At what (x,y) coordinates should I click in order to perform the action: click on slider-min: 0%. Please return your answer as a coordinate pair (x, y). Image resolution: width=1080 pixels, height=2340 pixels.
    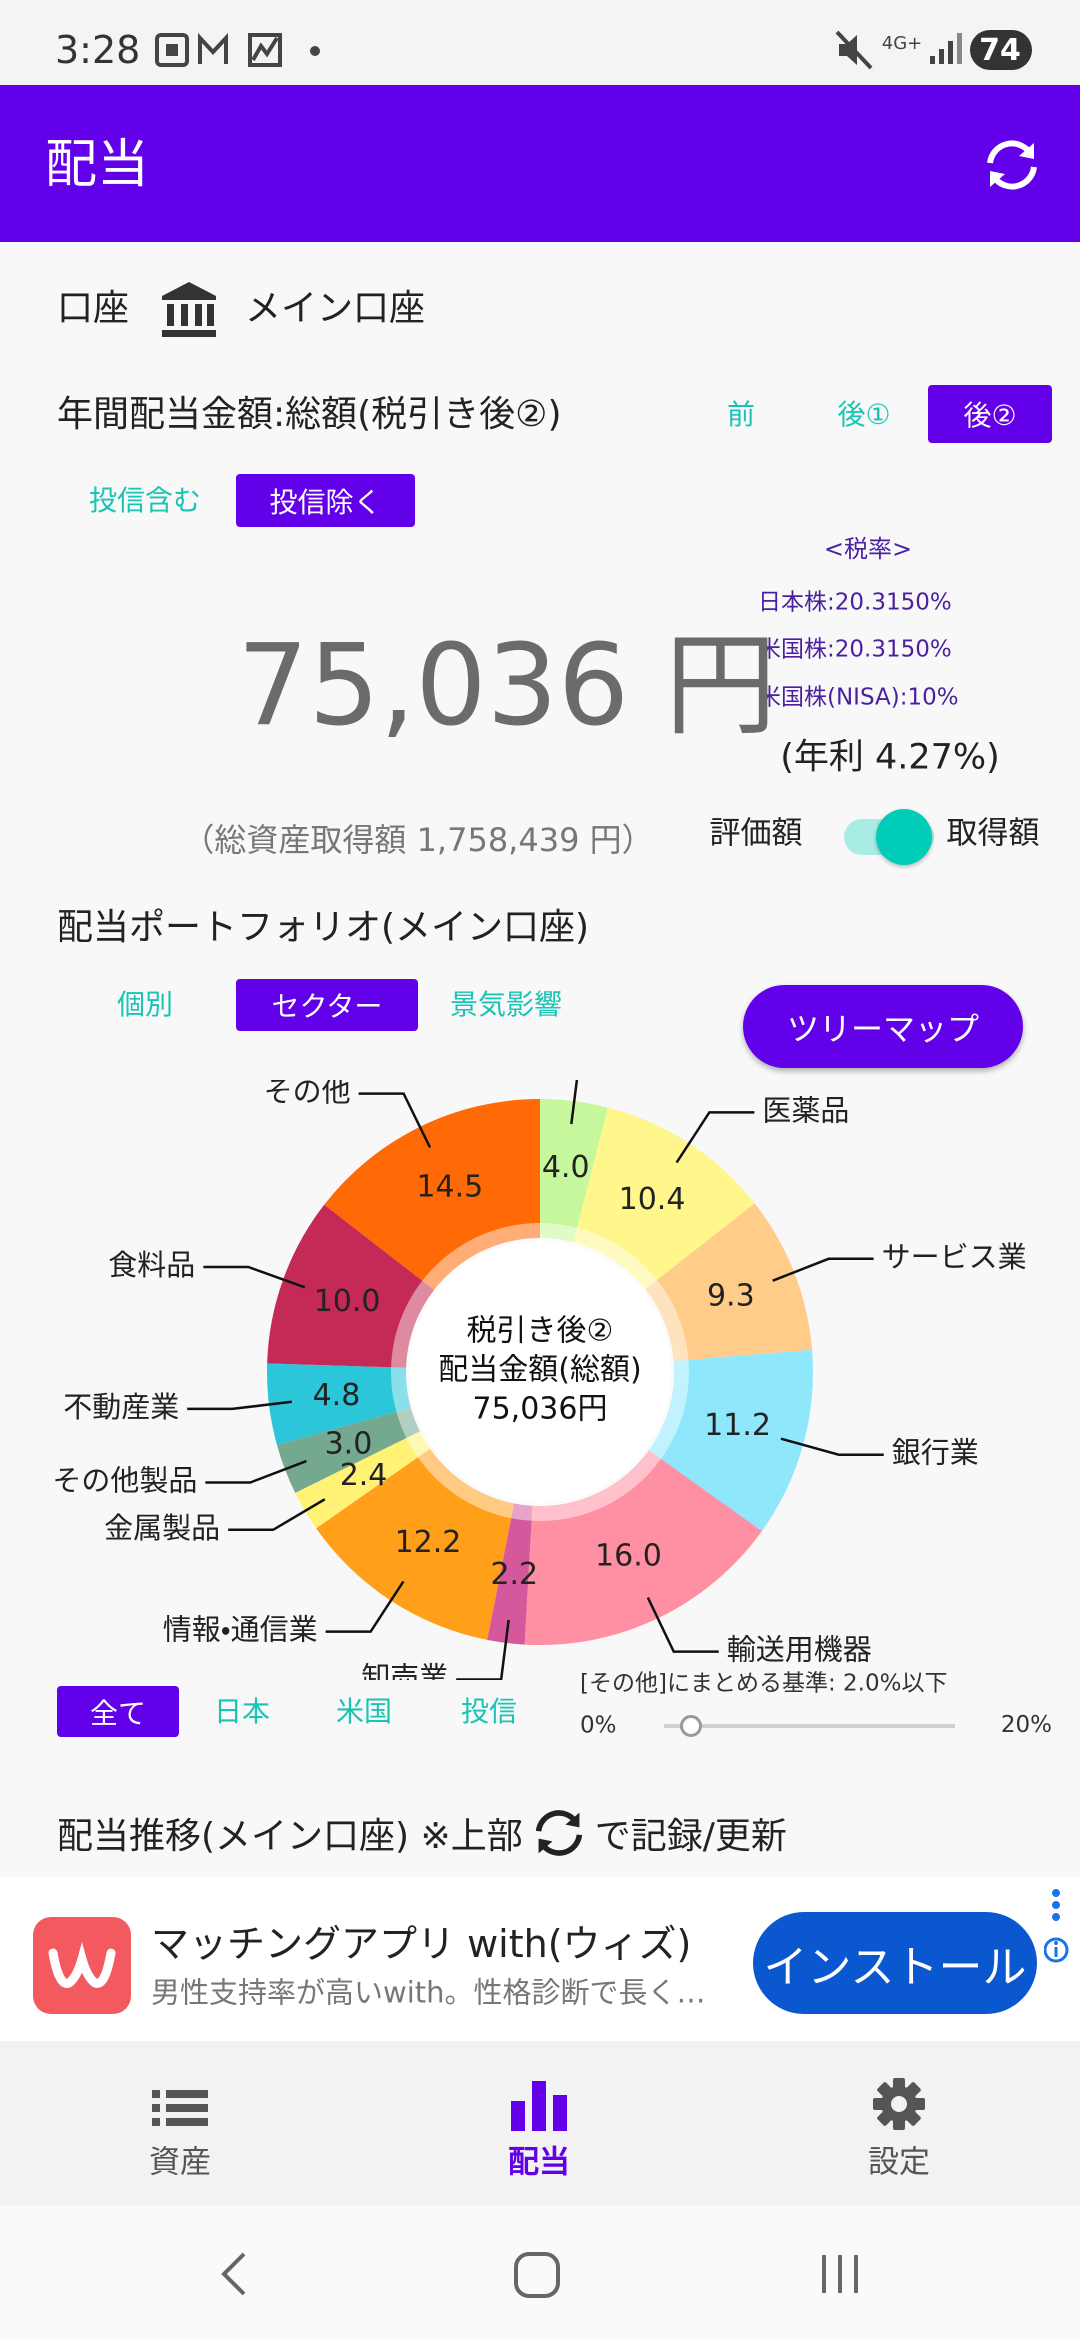
    Looking at the image, I should click on (598, 1725).